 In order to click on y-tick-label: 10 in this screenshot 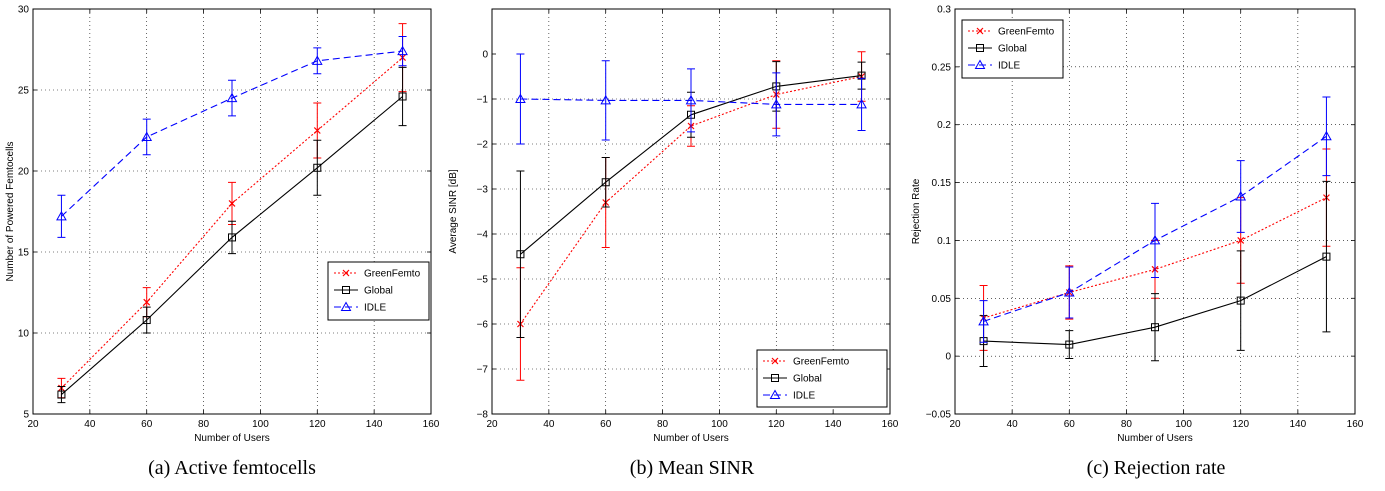, I will do `click(24, 334)`.